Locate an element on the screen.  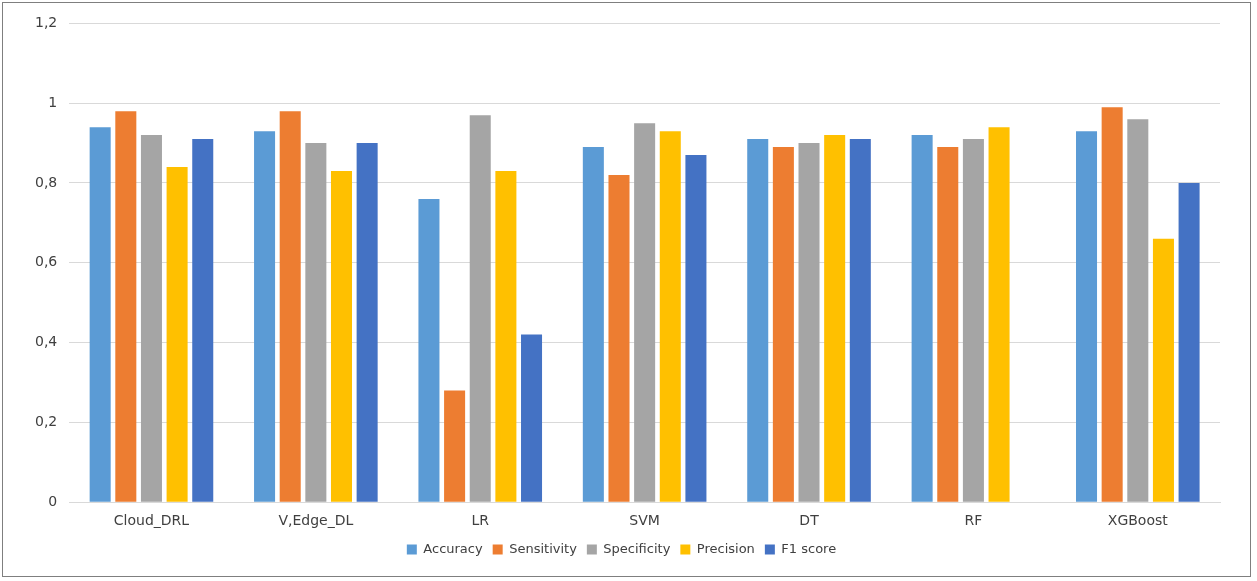
legend-label: Precision is located at coordinates (725, 548).